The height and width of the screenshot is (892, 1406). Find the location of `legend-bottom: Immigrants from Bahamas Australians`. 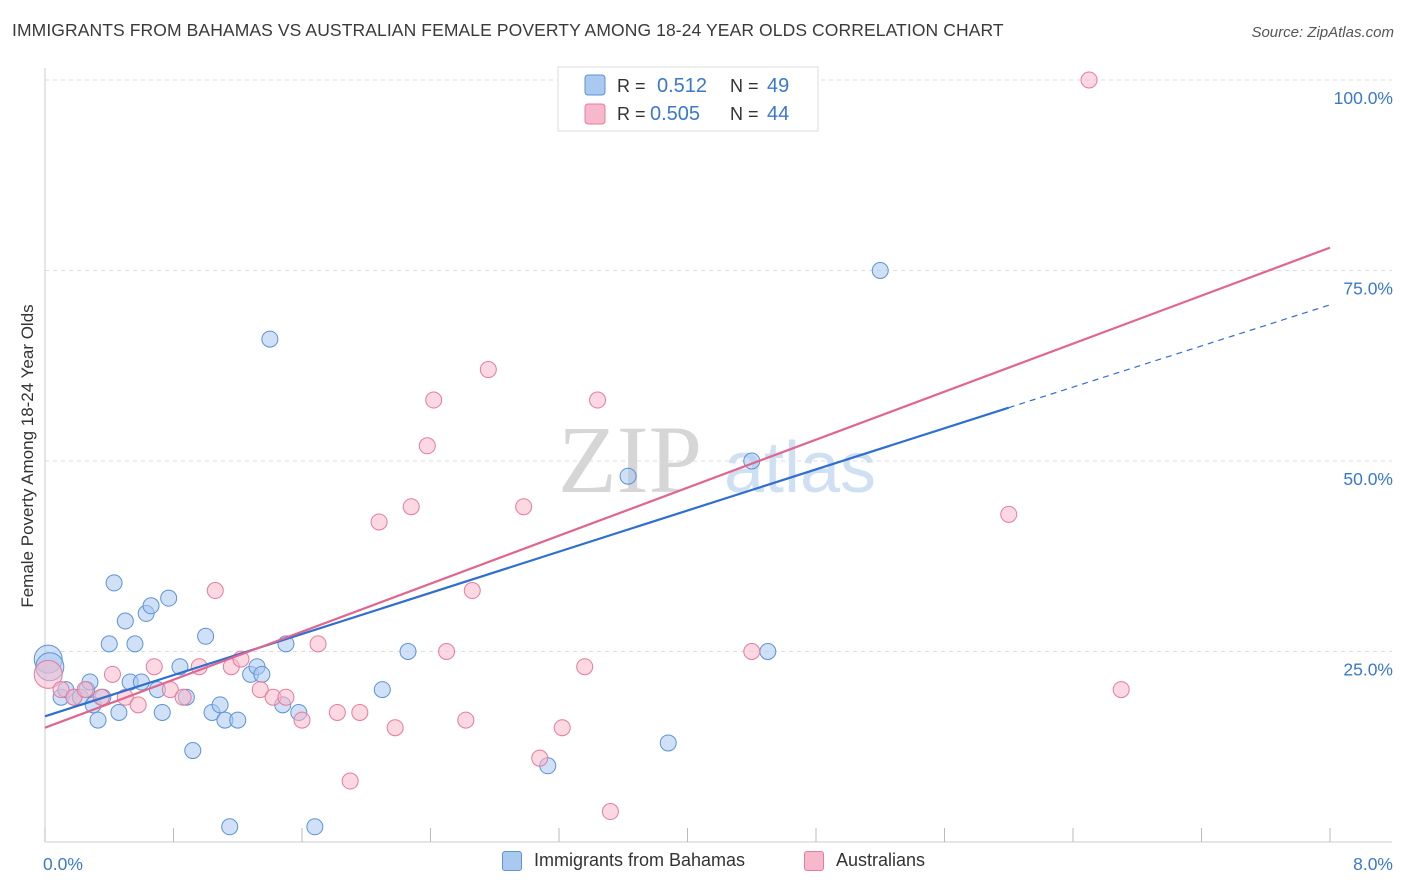

legend-bottom: Immigrants from Bahamas Australians is located at coordinates (703, 865).